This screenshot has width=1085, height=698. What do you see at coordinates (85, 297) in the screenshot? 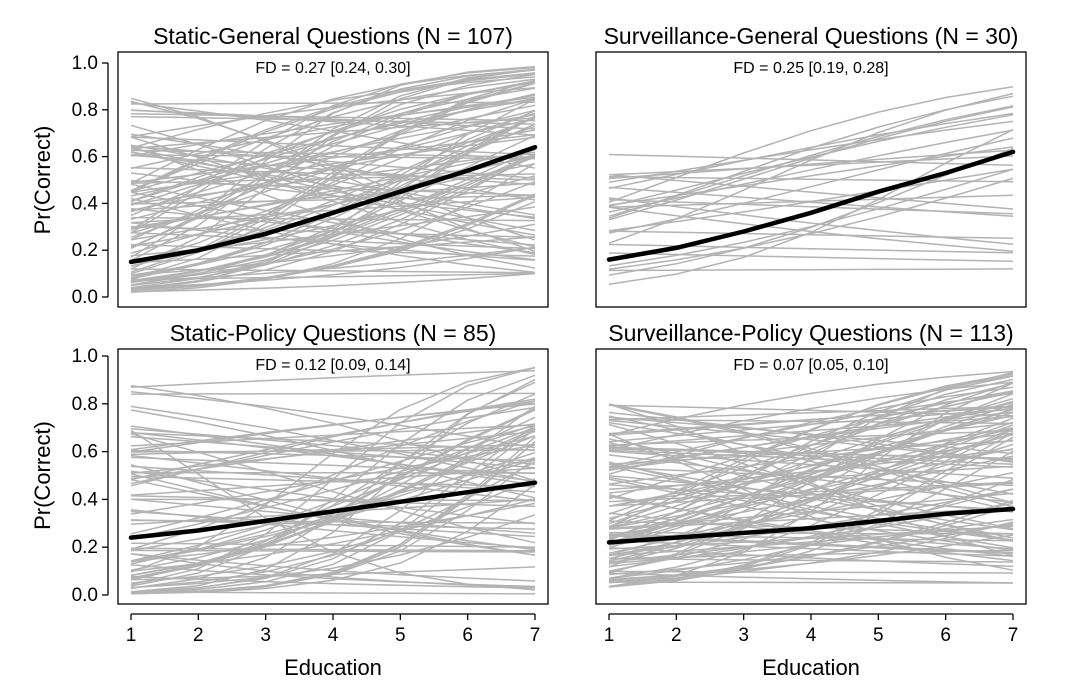
I see `y-tick-label: 0.0` at bounding box center [85, 297].